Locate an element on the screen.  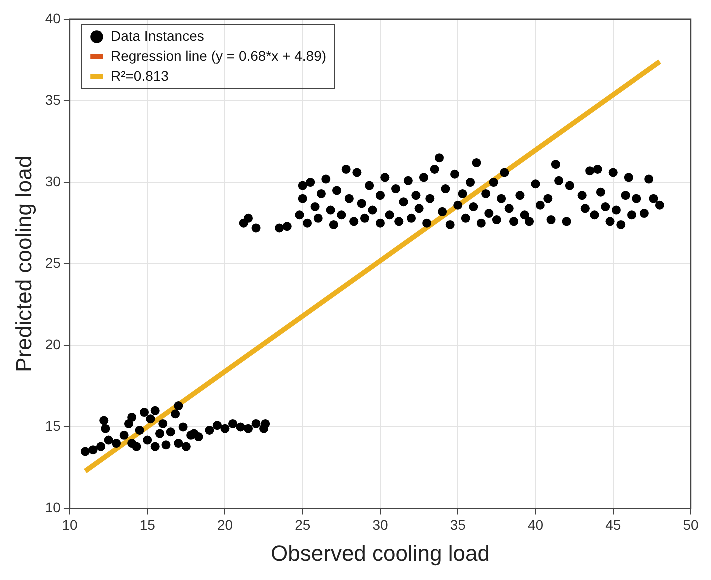
x-tick-label: 30 is located at coordinates (380, 525).